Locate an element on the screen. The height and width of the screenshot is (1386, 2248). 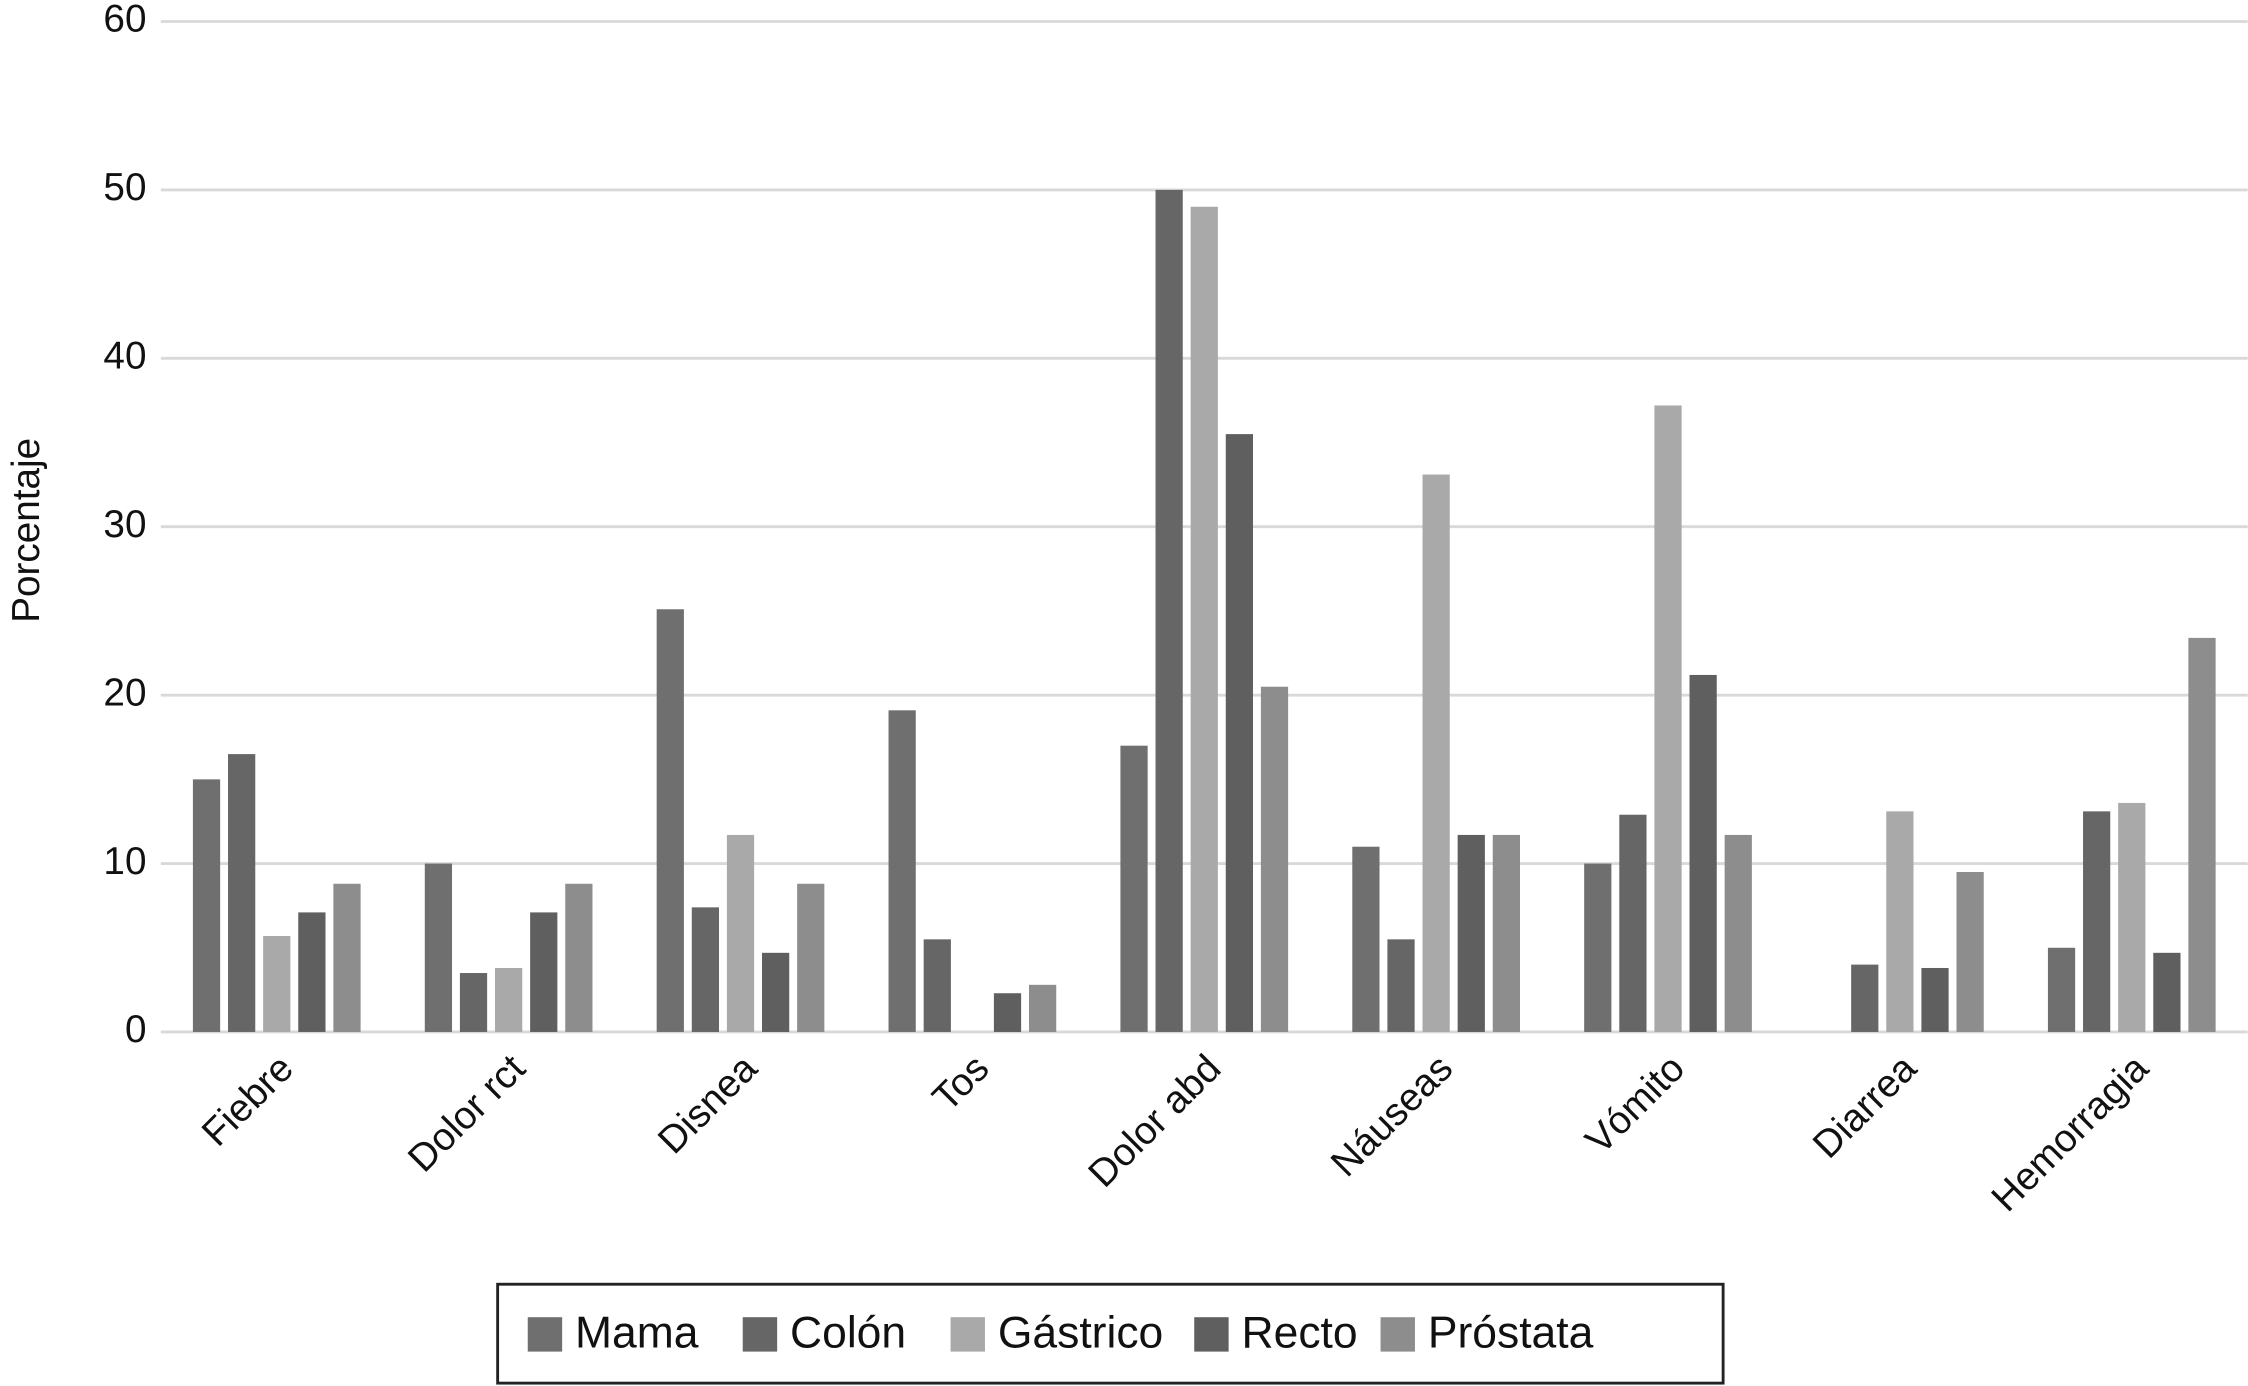
legend-box is located at coordinates (1110, 1333).